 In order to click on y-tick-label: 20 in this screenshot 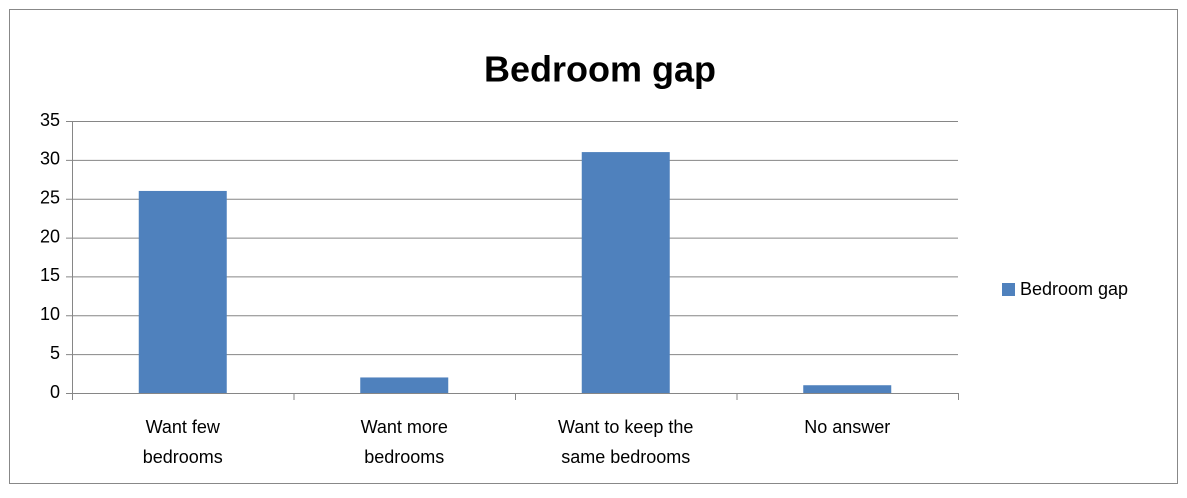, I will do `click(50, 236)`.